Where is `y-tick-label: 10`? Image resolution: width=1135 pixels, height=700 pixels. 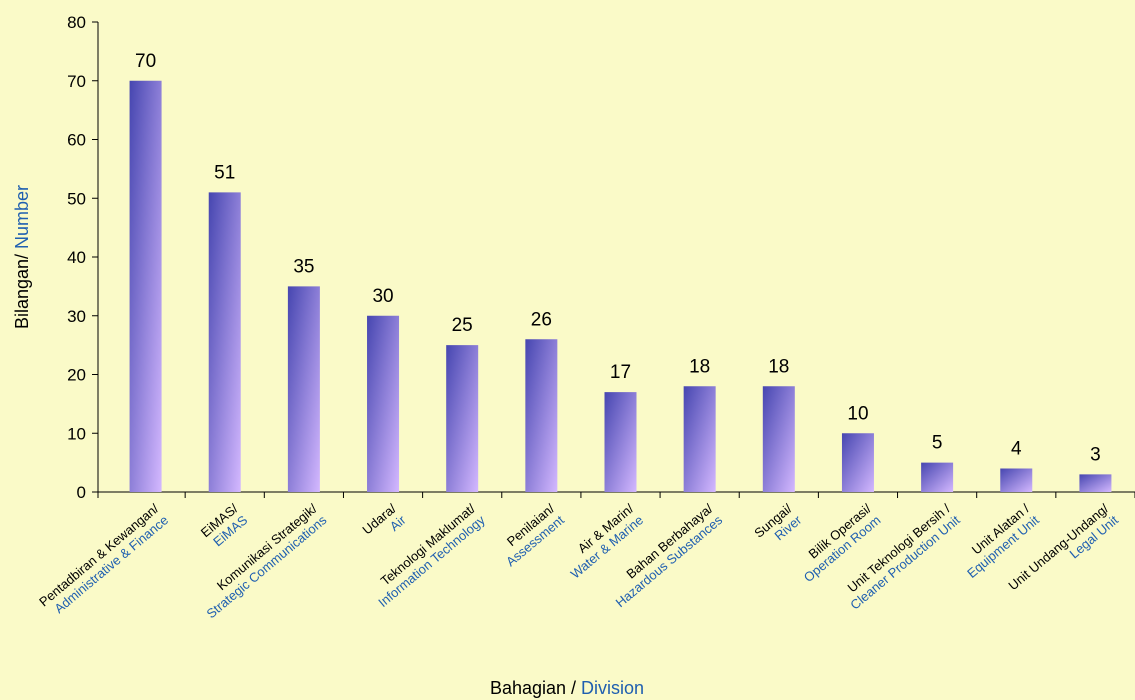
y-tick-label: 10 is located at coordinates (76, 433).